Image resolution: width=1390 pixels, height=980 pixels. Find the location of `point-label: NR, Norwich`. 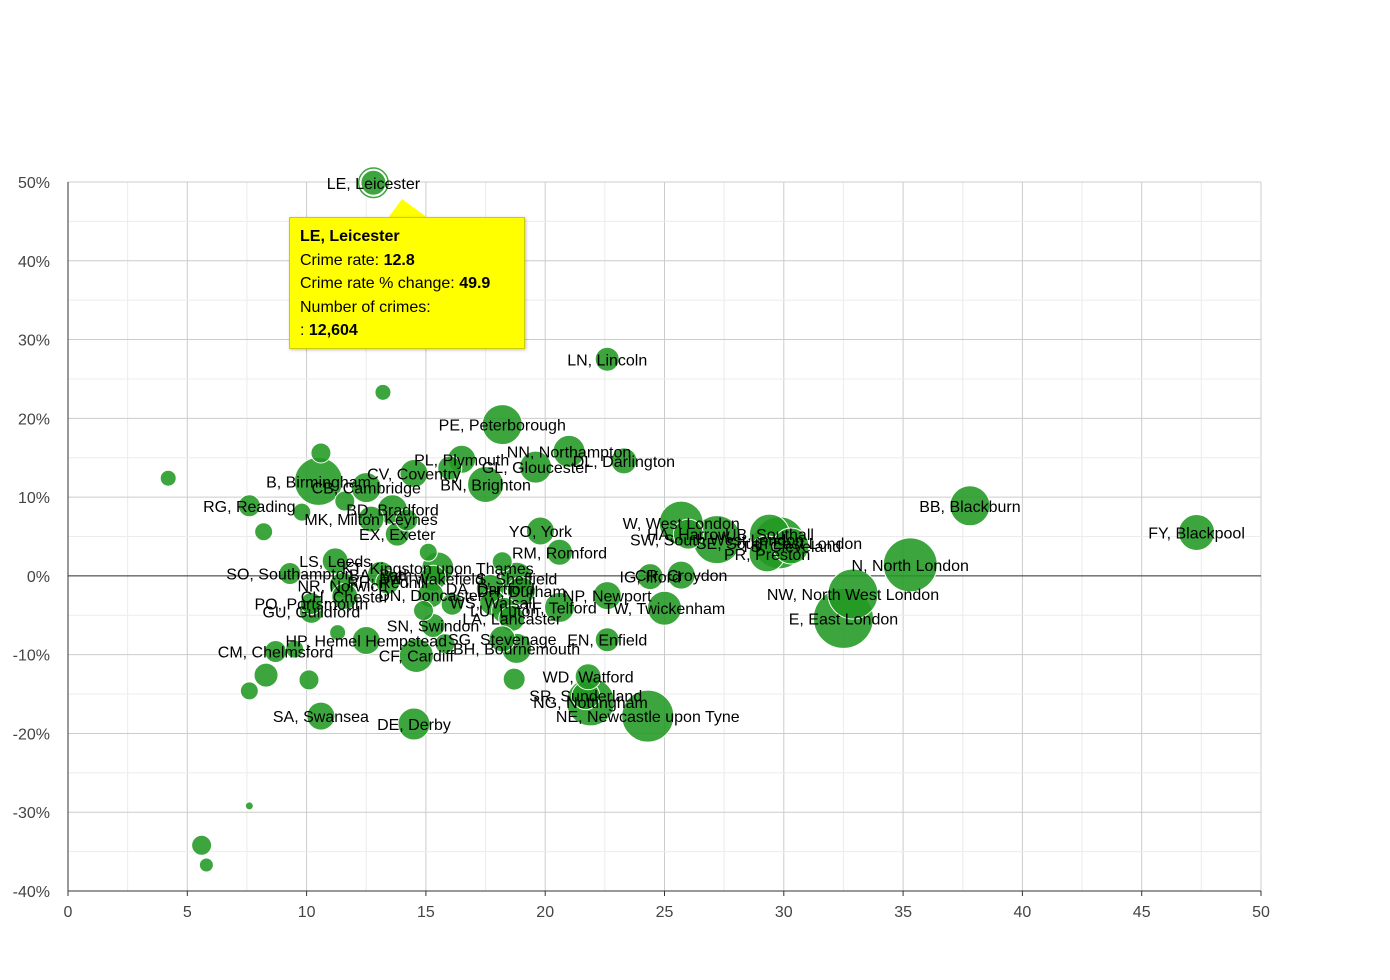

point-label: NR, Norwich is located at coordinates (342, 586).